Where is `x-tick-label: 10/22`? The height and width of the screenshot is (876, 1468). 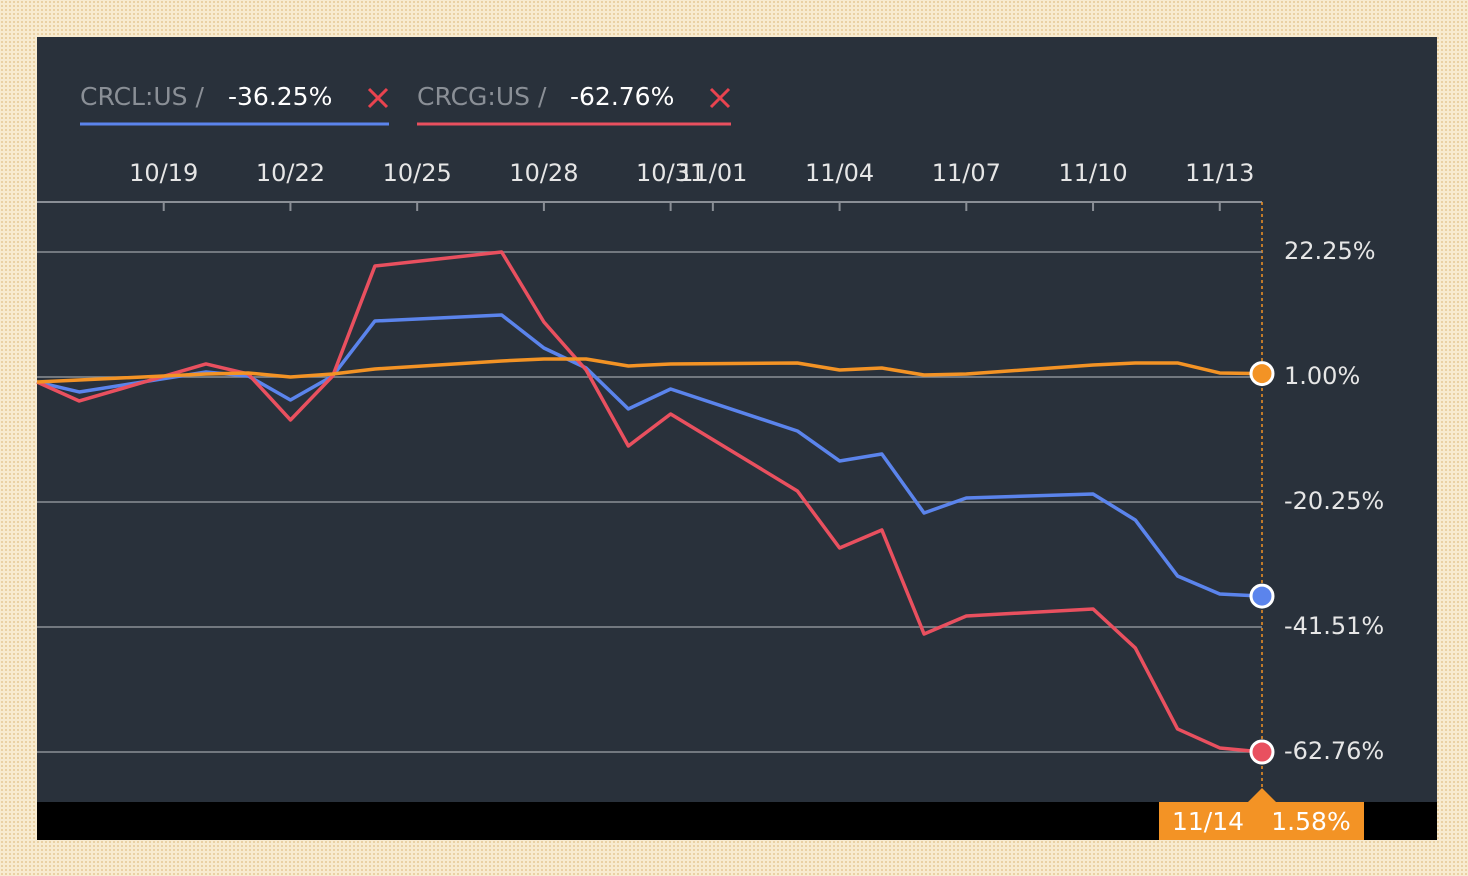 x-tick-label: 10/22 is located at coordinates (290, 173).